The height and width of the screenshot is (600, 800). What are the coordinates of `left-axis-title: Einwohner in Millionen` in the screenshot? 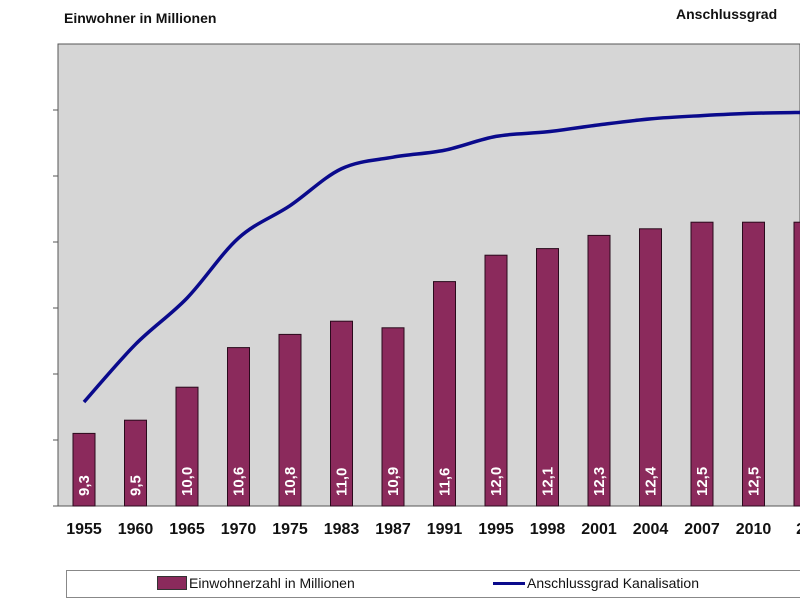 It's located at (140, 18).